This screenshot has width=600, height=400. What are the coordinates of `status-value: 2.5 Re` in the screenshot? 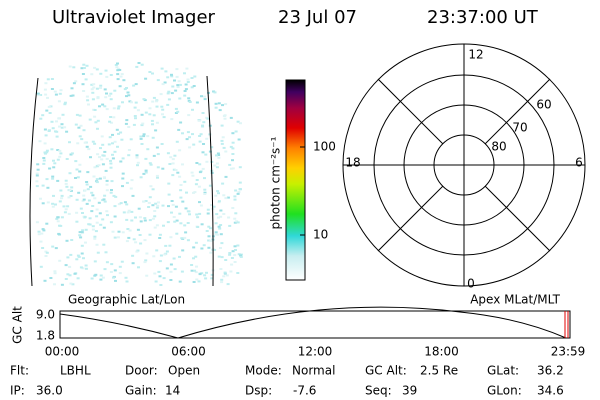 It's located at (439, 371).